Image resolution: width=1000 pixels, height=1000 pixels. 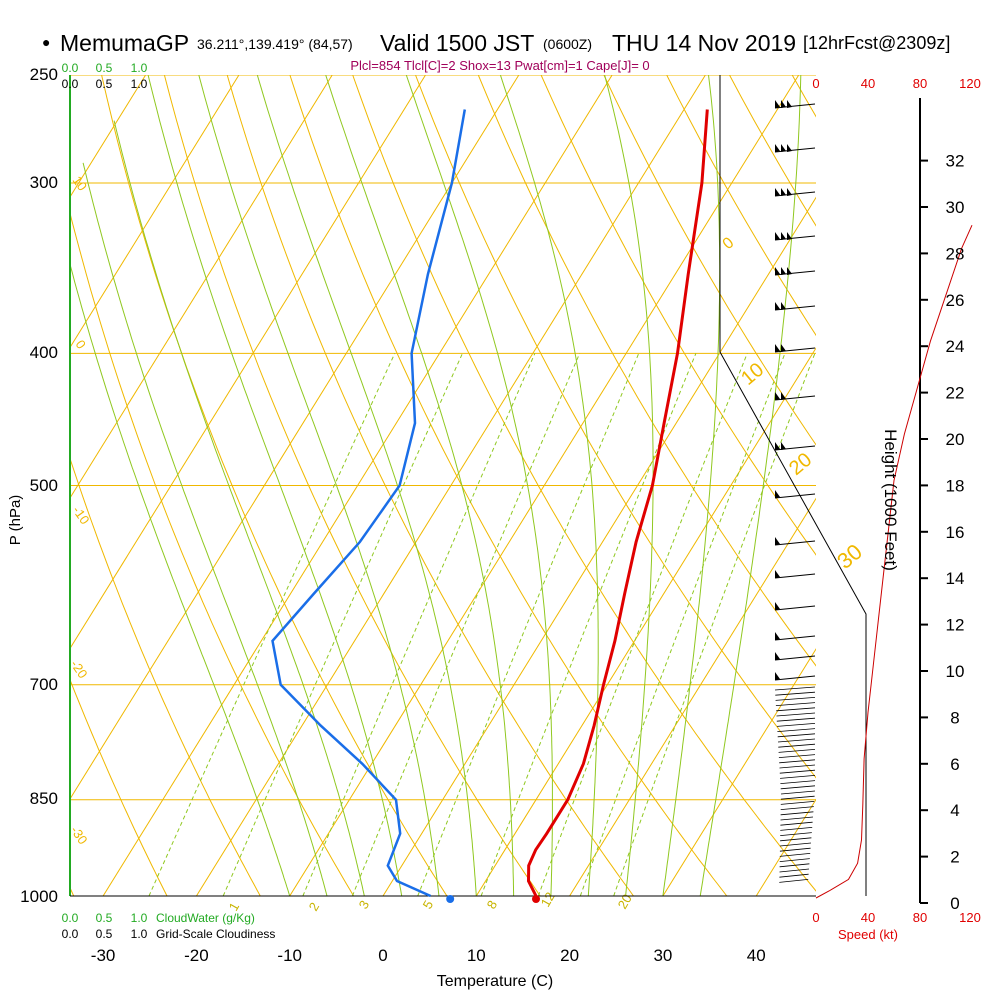 I want to click on speed-top-tick-0: 0, so click(x=815, y=83).